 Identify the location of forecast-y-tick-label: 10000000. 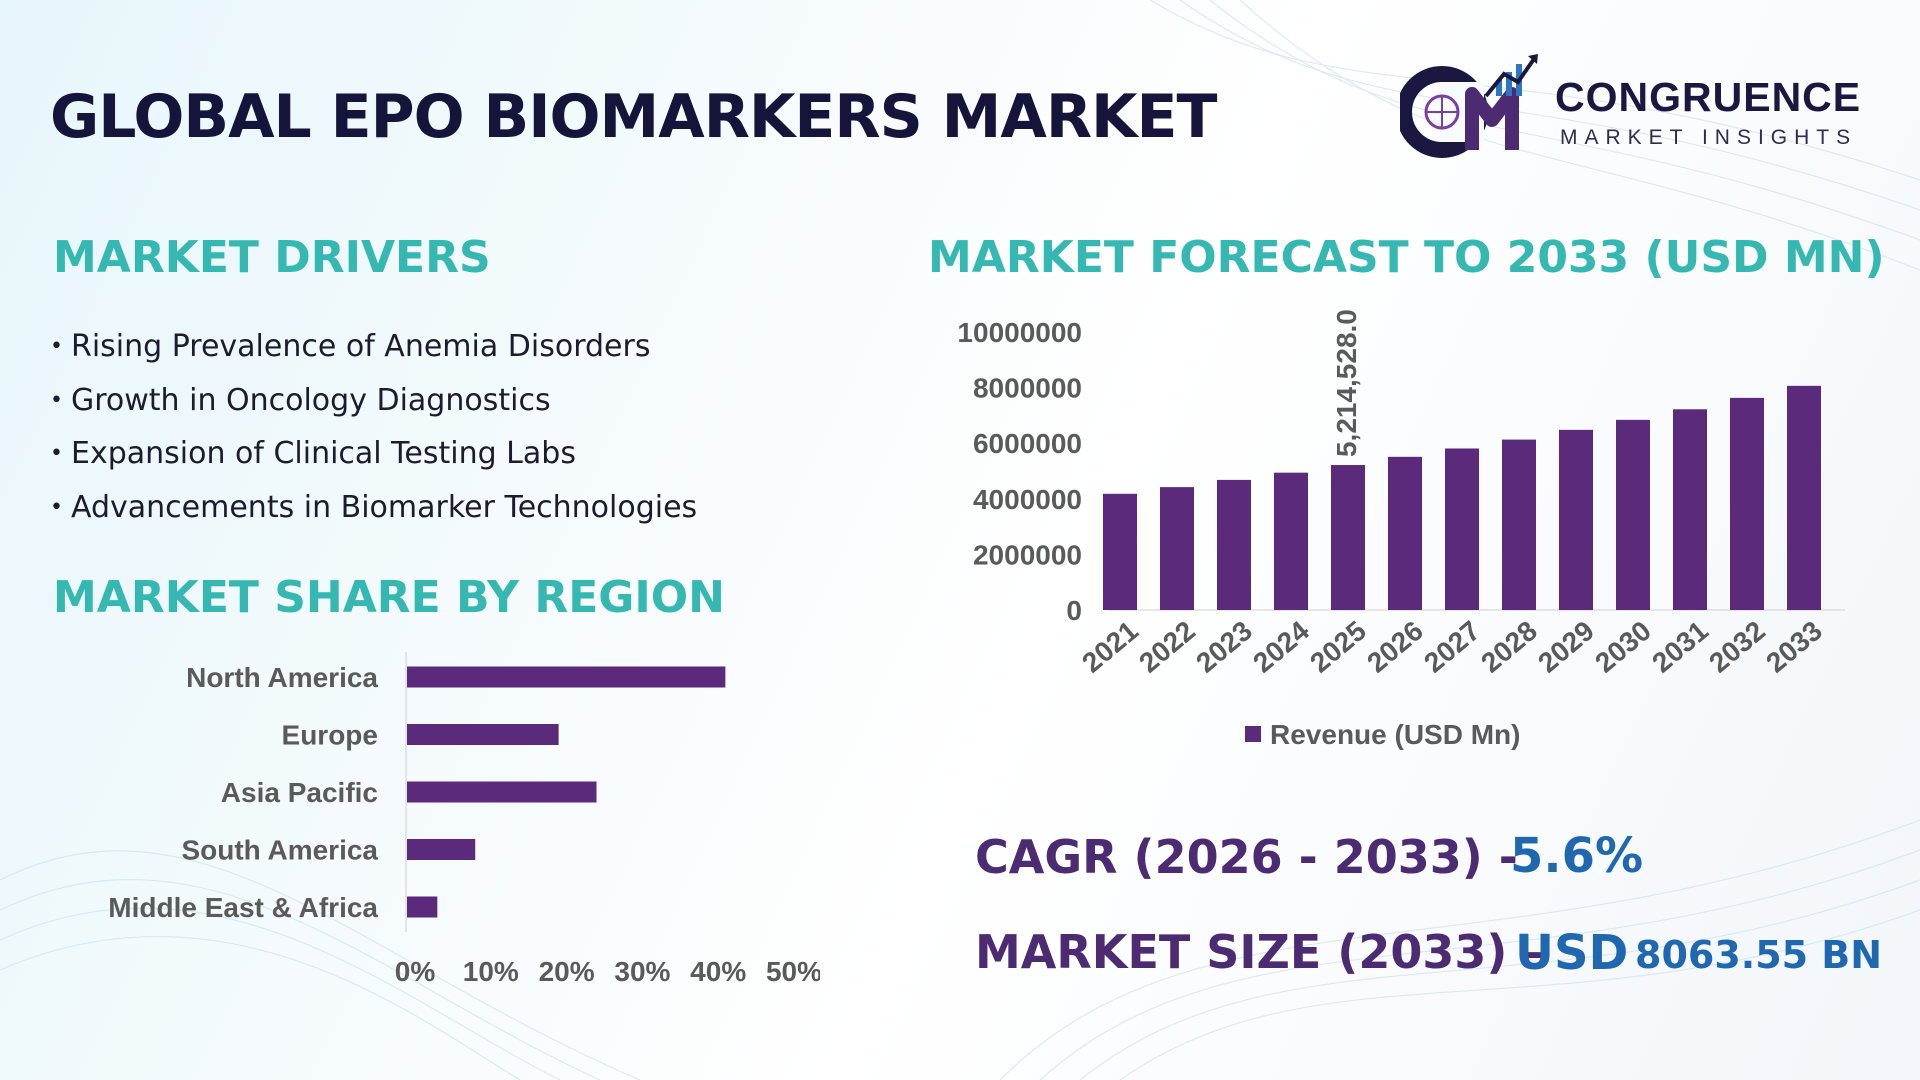
(1019, 332).